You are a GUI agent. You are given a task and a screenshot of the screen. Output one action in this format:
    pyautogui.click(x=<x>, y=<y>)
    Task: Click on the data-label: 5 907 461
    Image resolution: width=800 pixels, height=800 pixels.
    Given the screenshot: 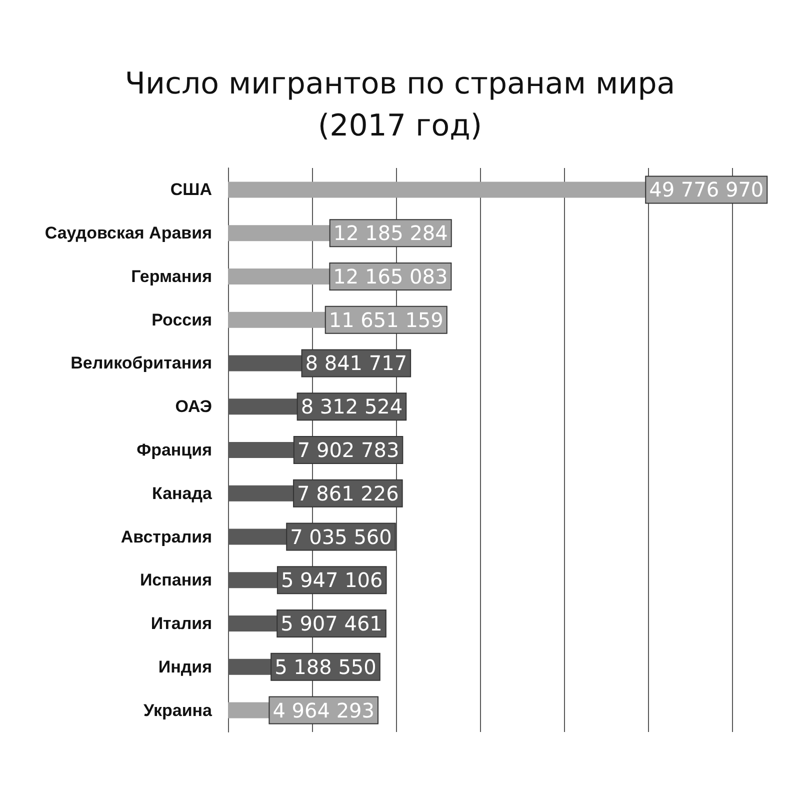 What is the action you would take?
    pyautogui.click(x=331, y=624)
    